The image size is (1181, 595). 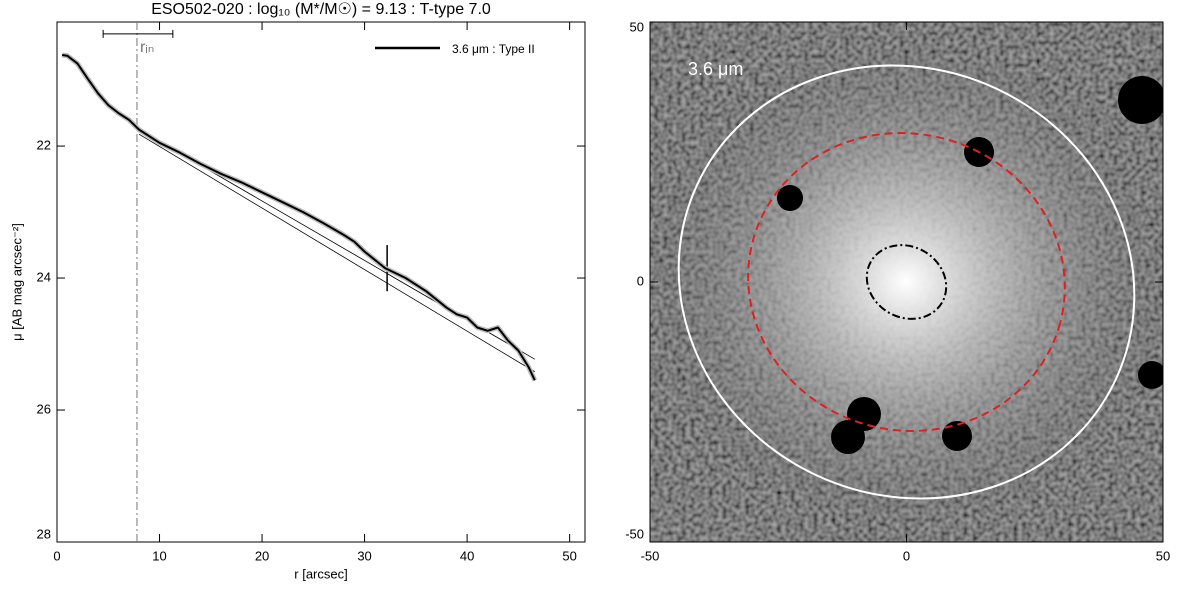 I want to click on y-tick-label: 28, so click(x=44, y=533).